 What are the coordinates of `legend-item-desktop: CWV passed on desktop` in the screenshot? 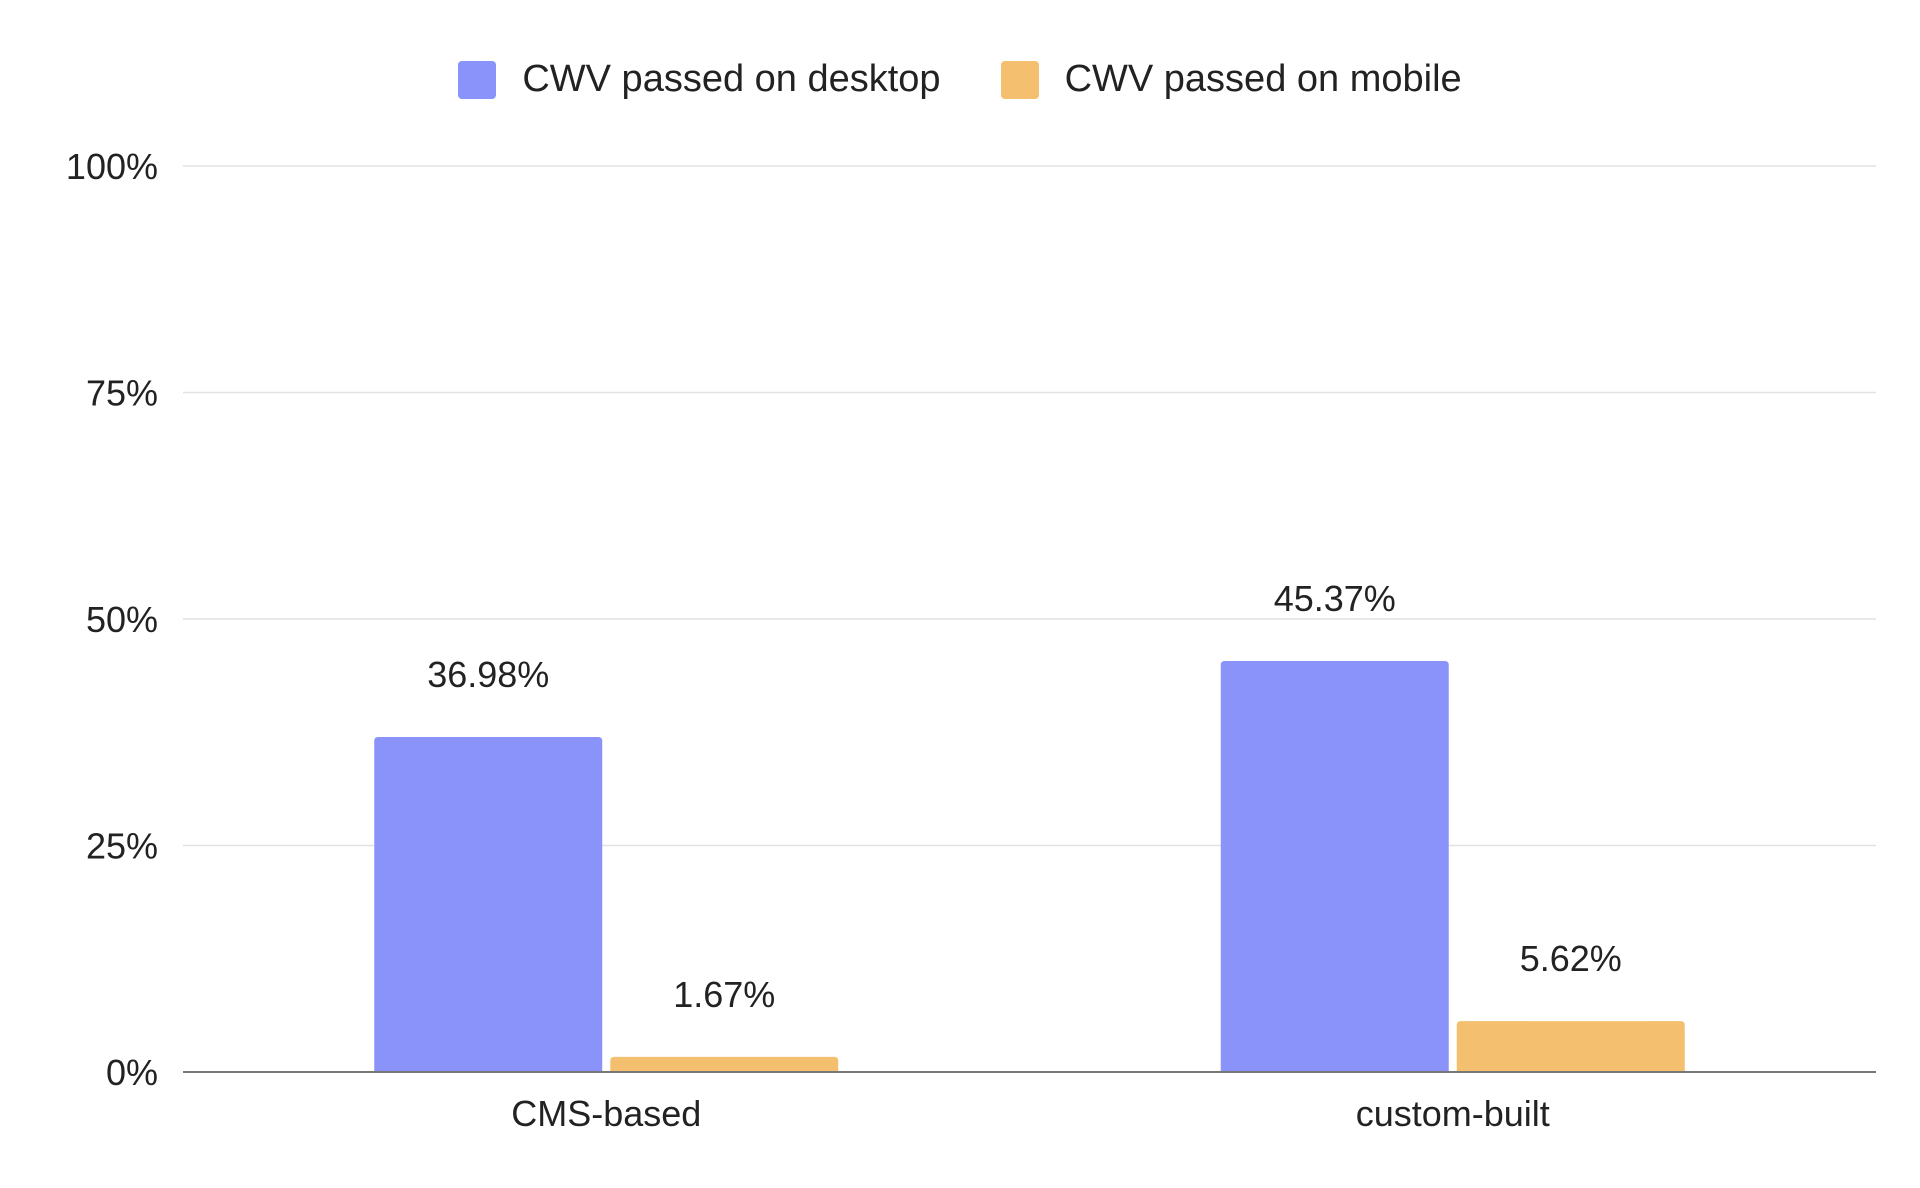 It's located at (699, 79).